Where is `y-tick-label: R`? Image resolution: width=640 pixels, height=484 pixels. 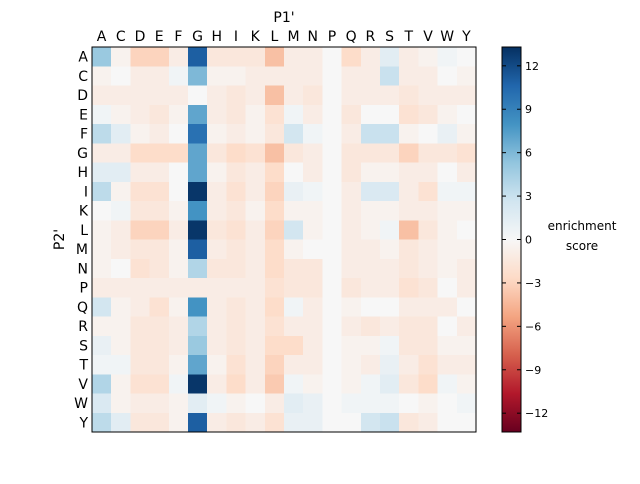
y-tick-label: R is located at coordinates (83, 327).